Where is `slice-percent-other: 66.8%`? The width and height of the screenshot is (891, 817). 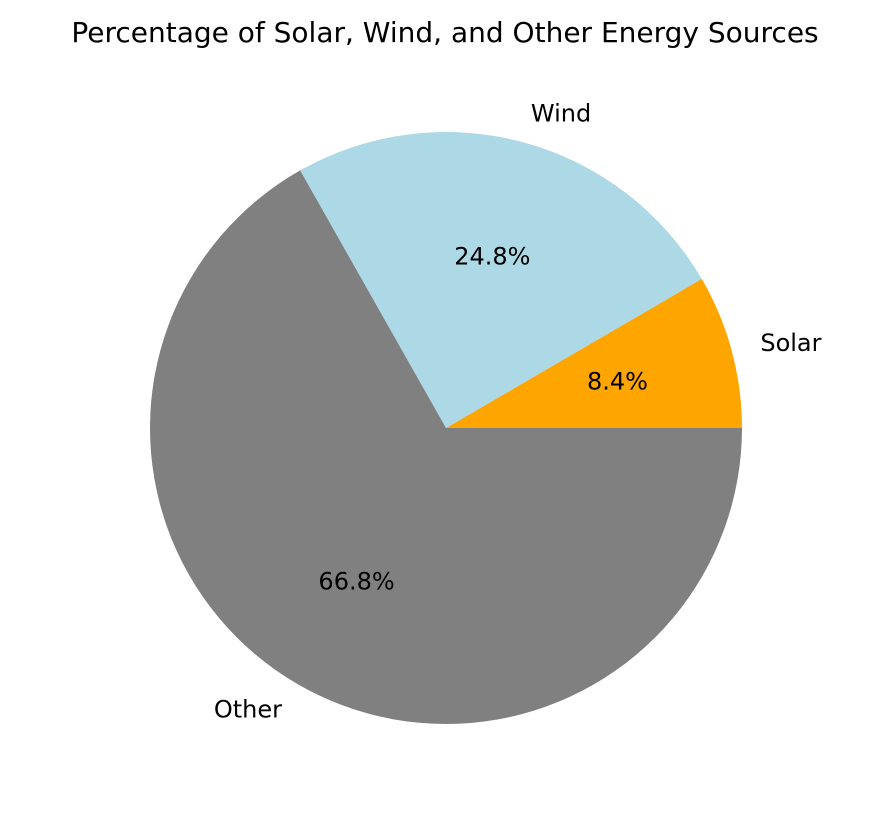 slice-percent-other: 66.8% is located at coordinates (356, 581).